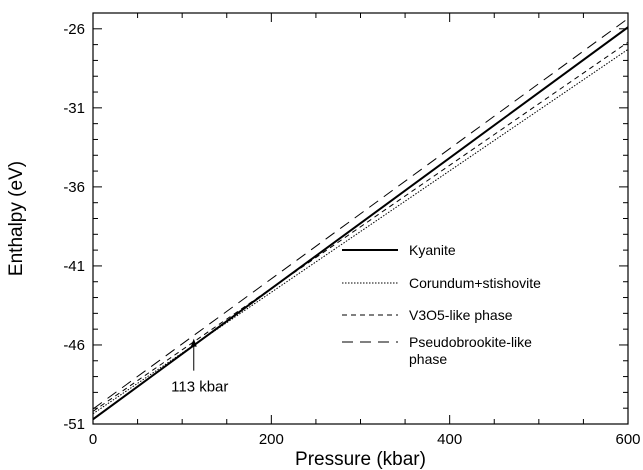 The height and width of the screenshot is (470, 643). I want to click on legend-label: V3O5-like phase, so click(461, 315).